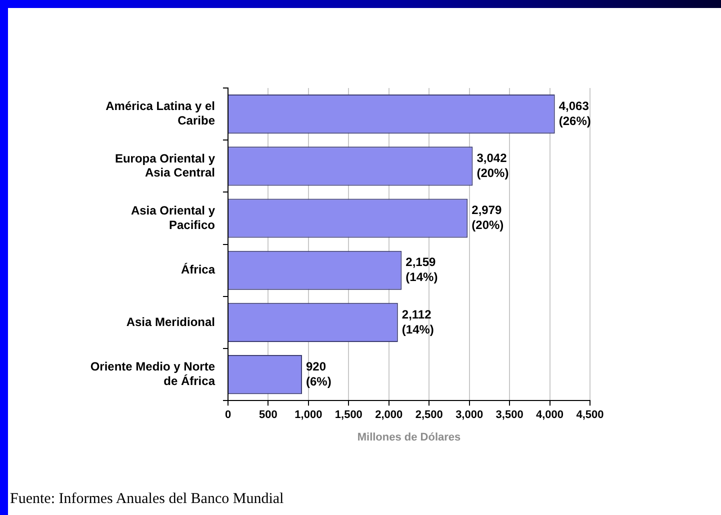 The height and width of the screenshot is (515, 721). What do you see at coordinates (319, 373) in the screenshot?
I see `data-label: 920 (6%)` at bounding box center [319, 373].